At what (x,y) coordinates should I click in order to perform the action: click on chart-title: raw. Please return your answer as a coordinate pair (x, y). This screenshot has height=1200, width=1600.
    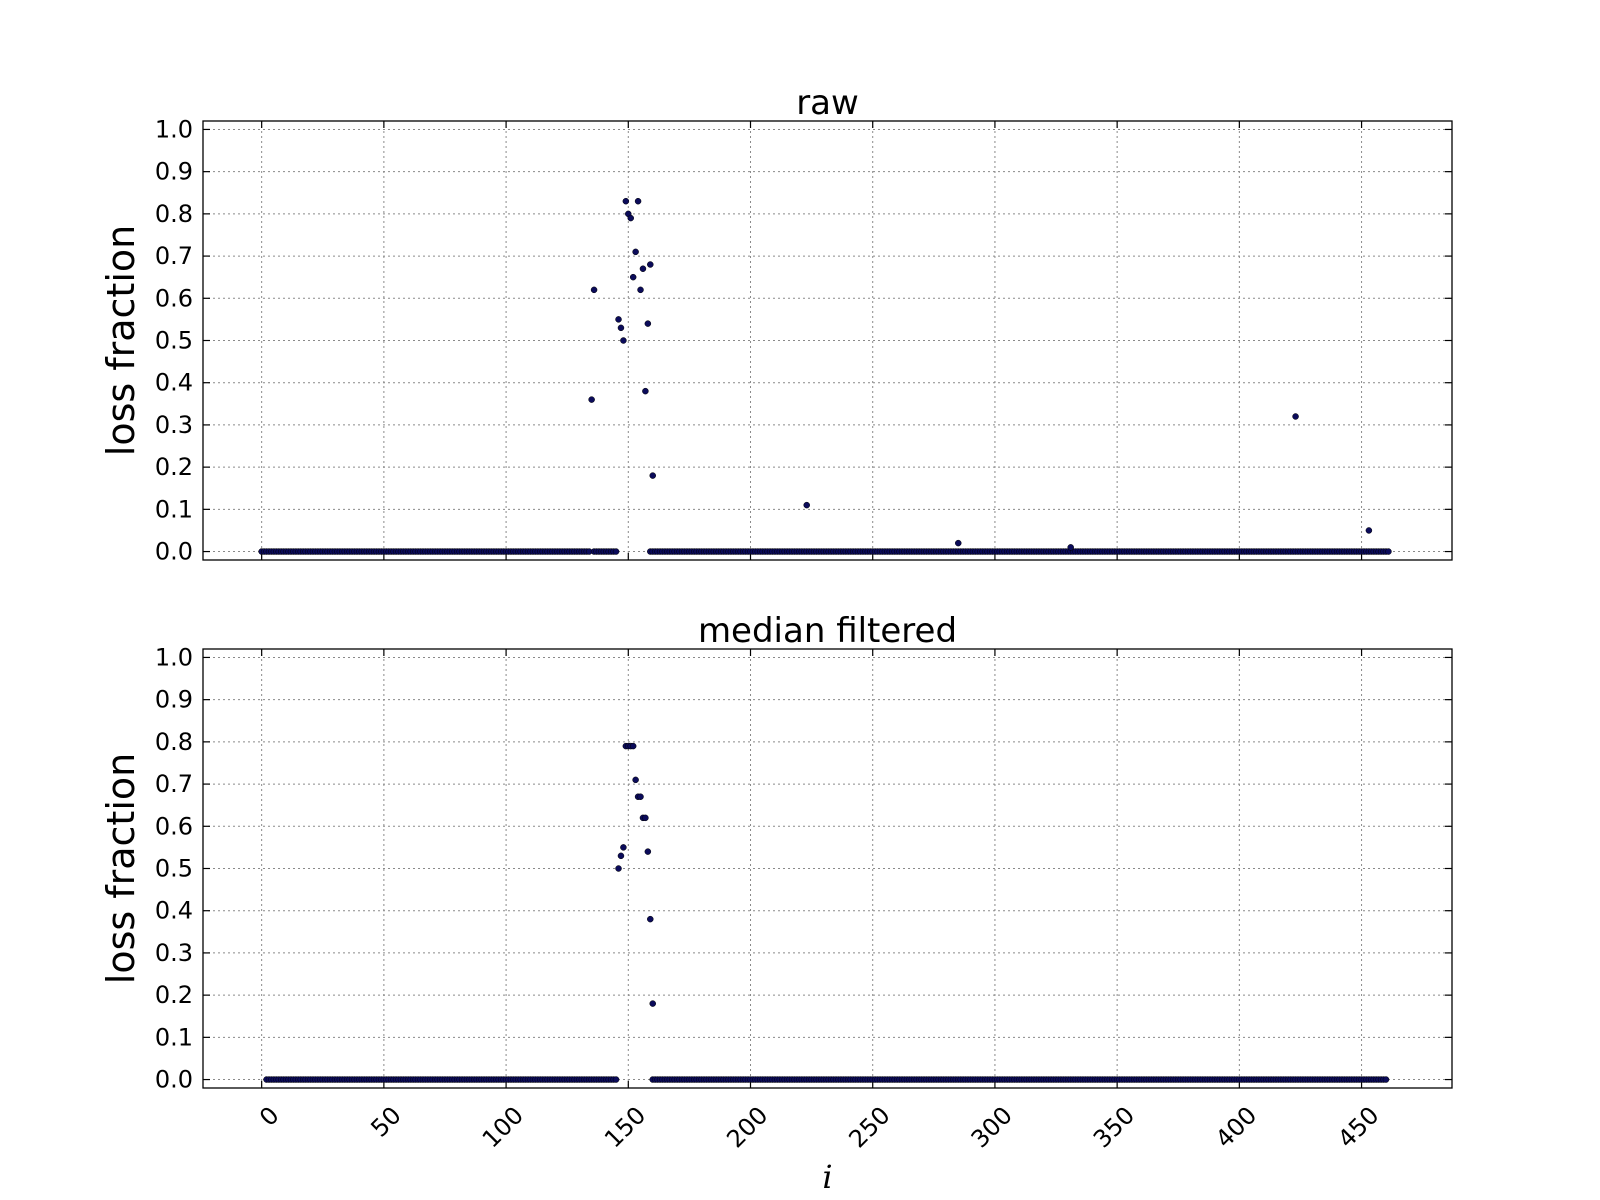
    Looking at the image, I should click on (827, 103).